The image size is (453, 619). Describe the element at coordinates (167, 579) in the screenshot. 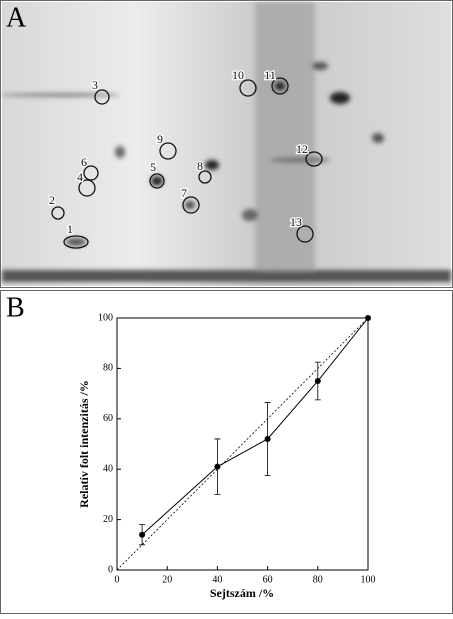

I see `x-tick-label: 20` at that location.